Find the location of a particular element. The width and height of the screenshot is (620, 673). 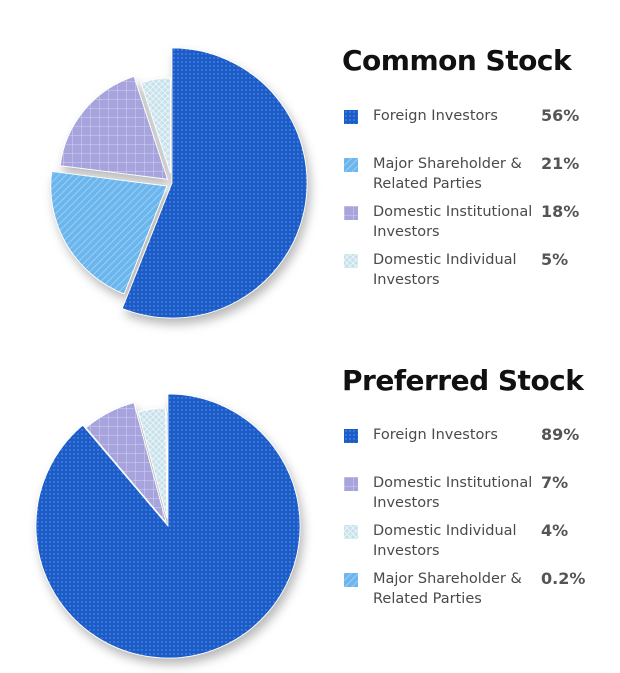

legend-item-major-shareholder-and-related-parties: Major Shareholder & Related Parties 0.2% is located at coordinates (472, 593).